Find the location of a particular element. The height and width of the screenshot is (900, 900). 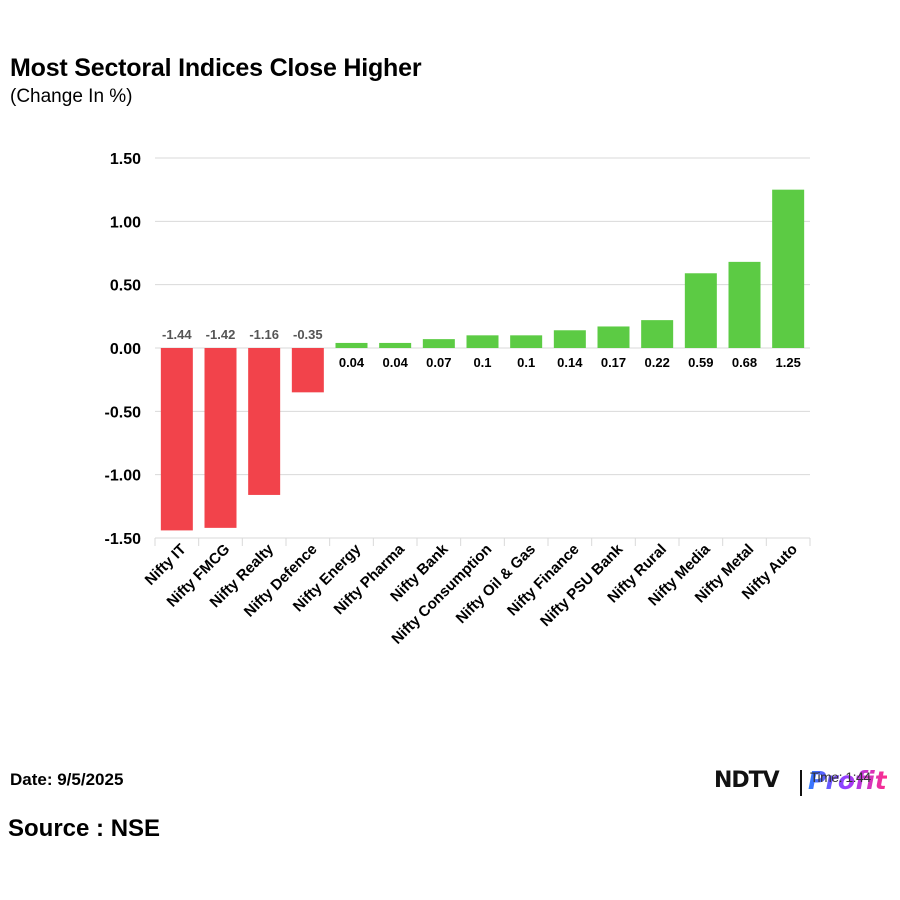

data-label: 1.25 is located at coordinates (788, 362).